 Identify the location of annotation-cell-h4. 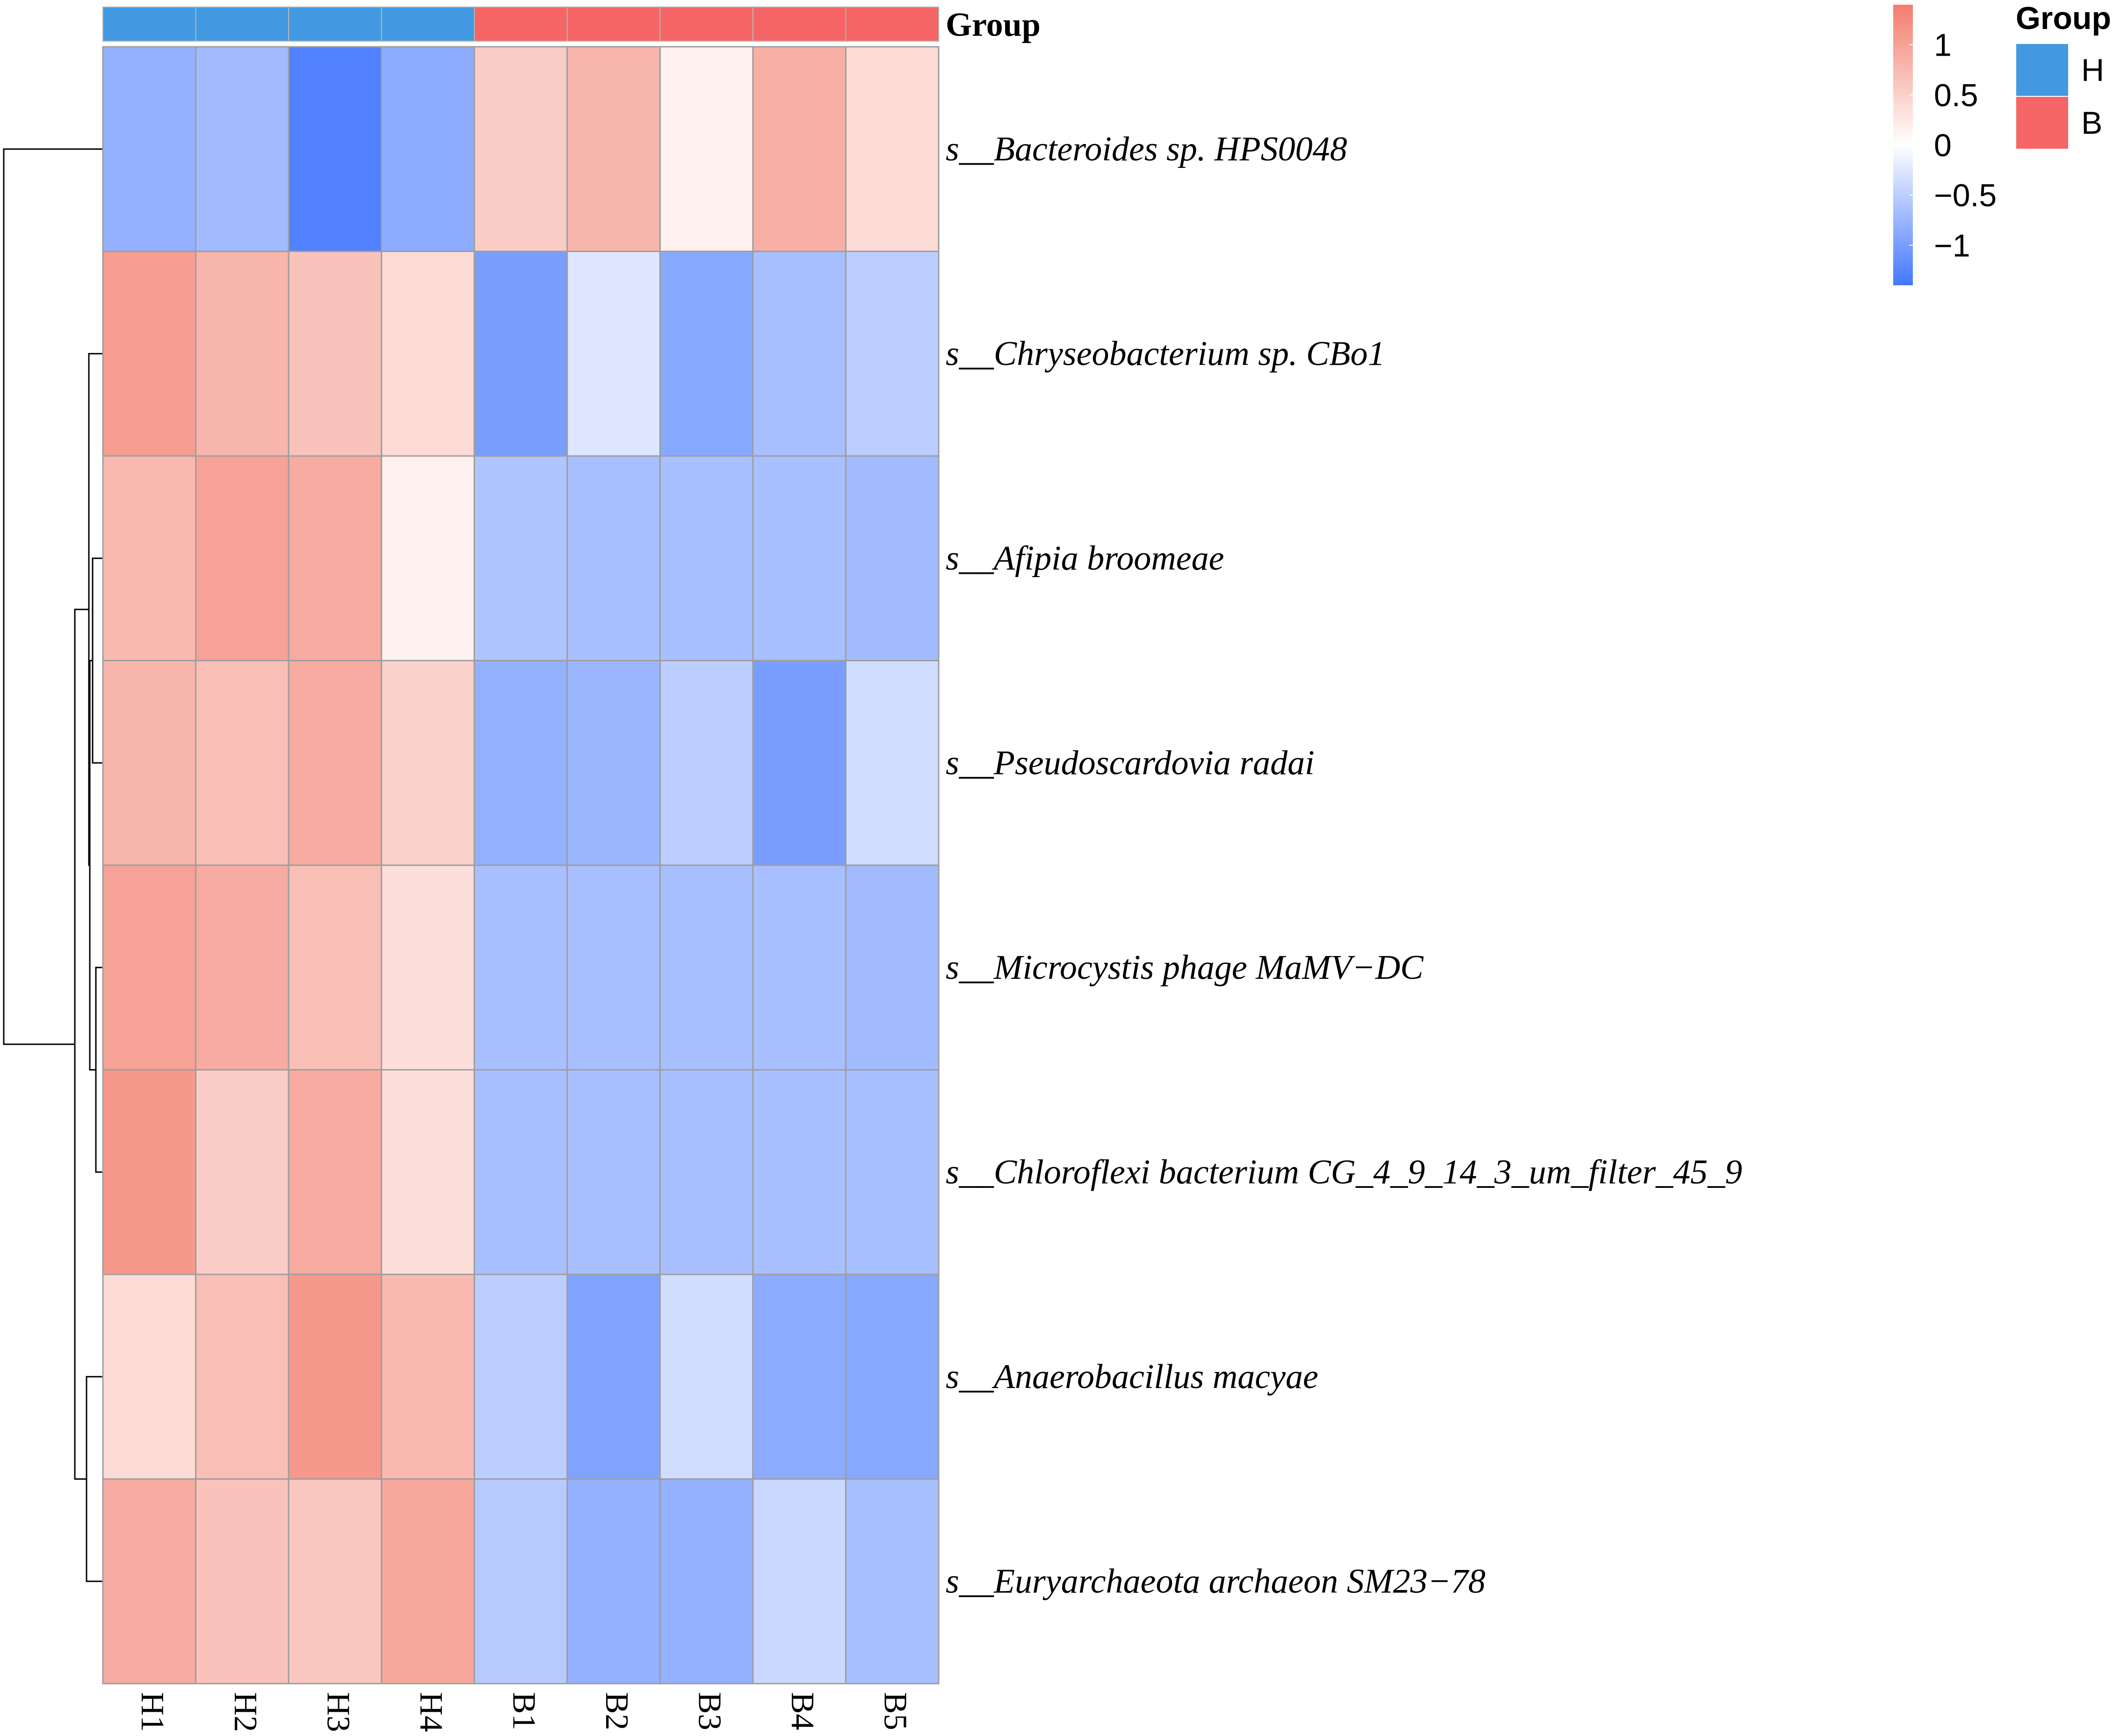
(428, 24).